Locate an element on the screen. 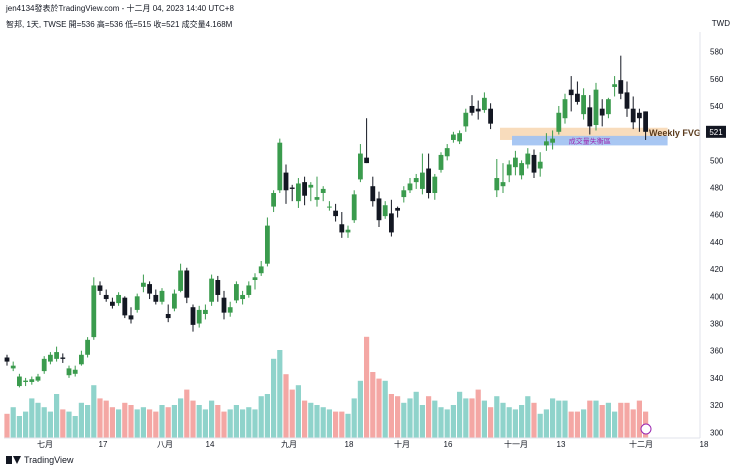 The height and width of the screenshot is (470, 740). y-tick-label: 480 is located at coordinates (717, 188).